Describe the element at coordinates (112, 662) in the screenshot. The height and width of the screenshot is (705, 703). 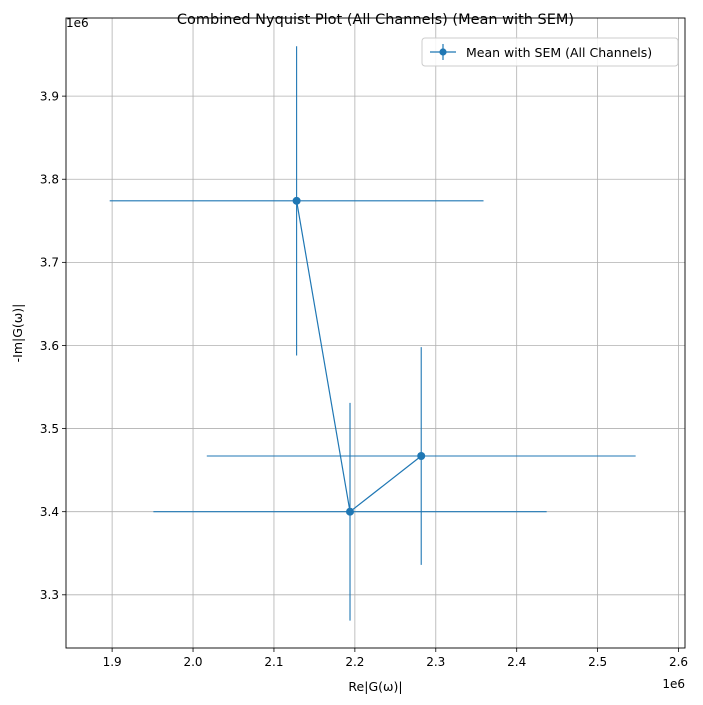
I see `x-tick-label: 1.9` at that location.